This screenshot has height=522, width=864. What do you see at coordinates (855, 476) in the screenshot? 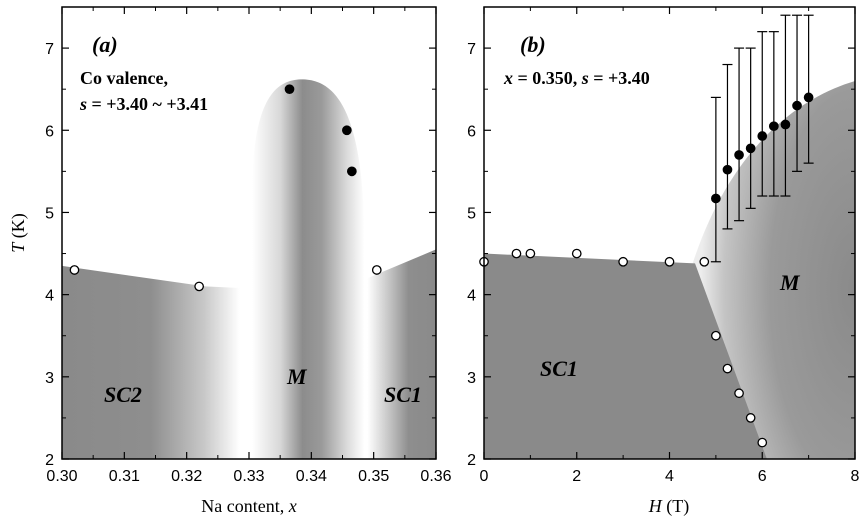
I see `x-tick-label: 8` at bounding box center [855, 476].